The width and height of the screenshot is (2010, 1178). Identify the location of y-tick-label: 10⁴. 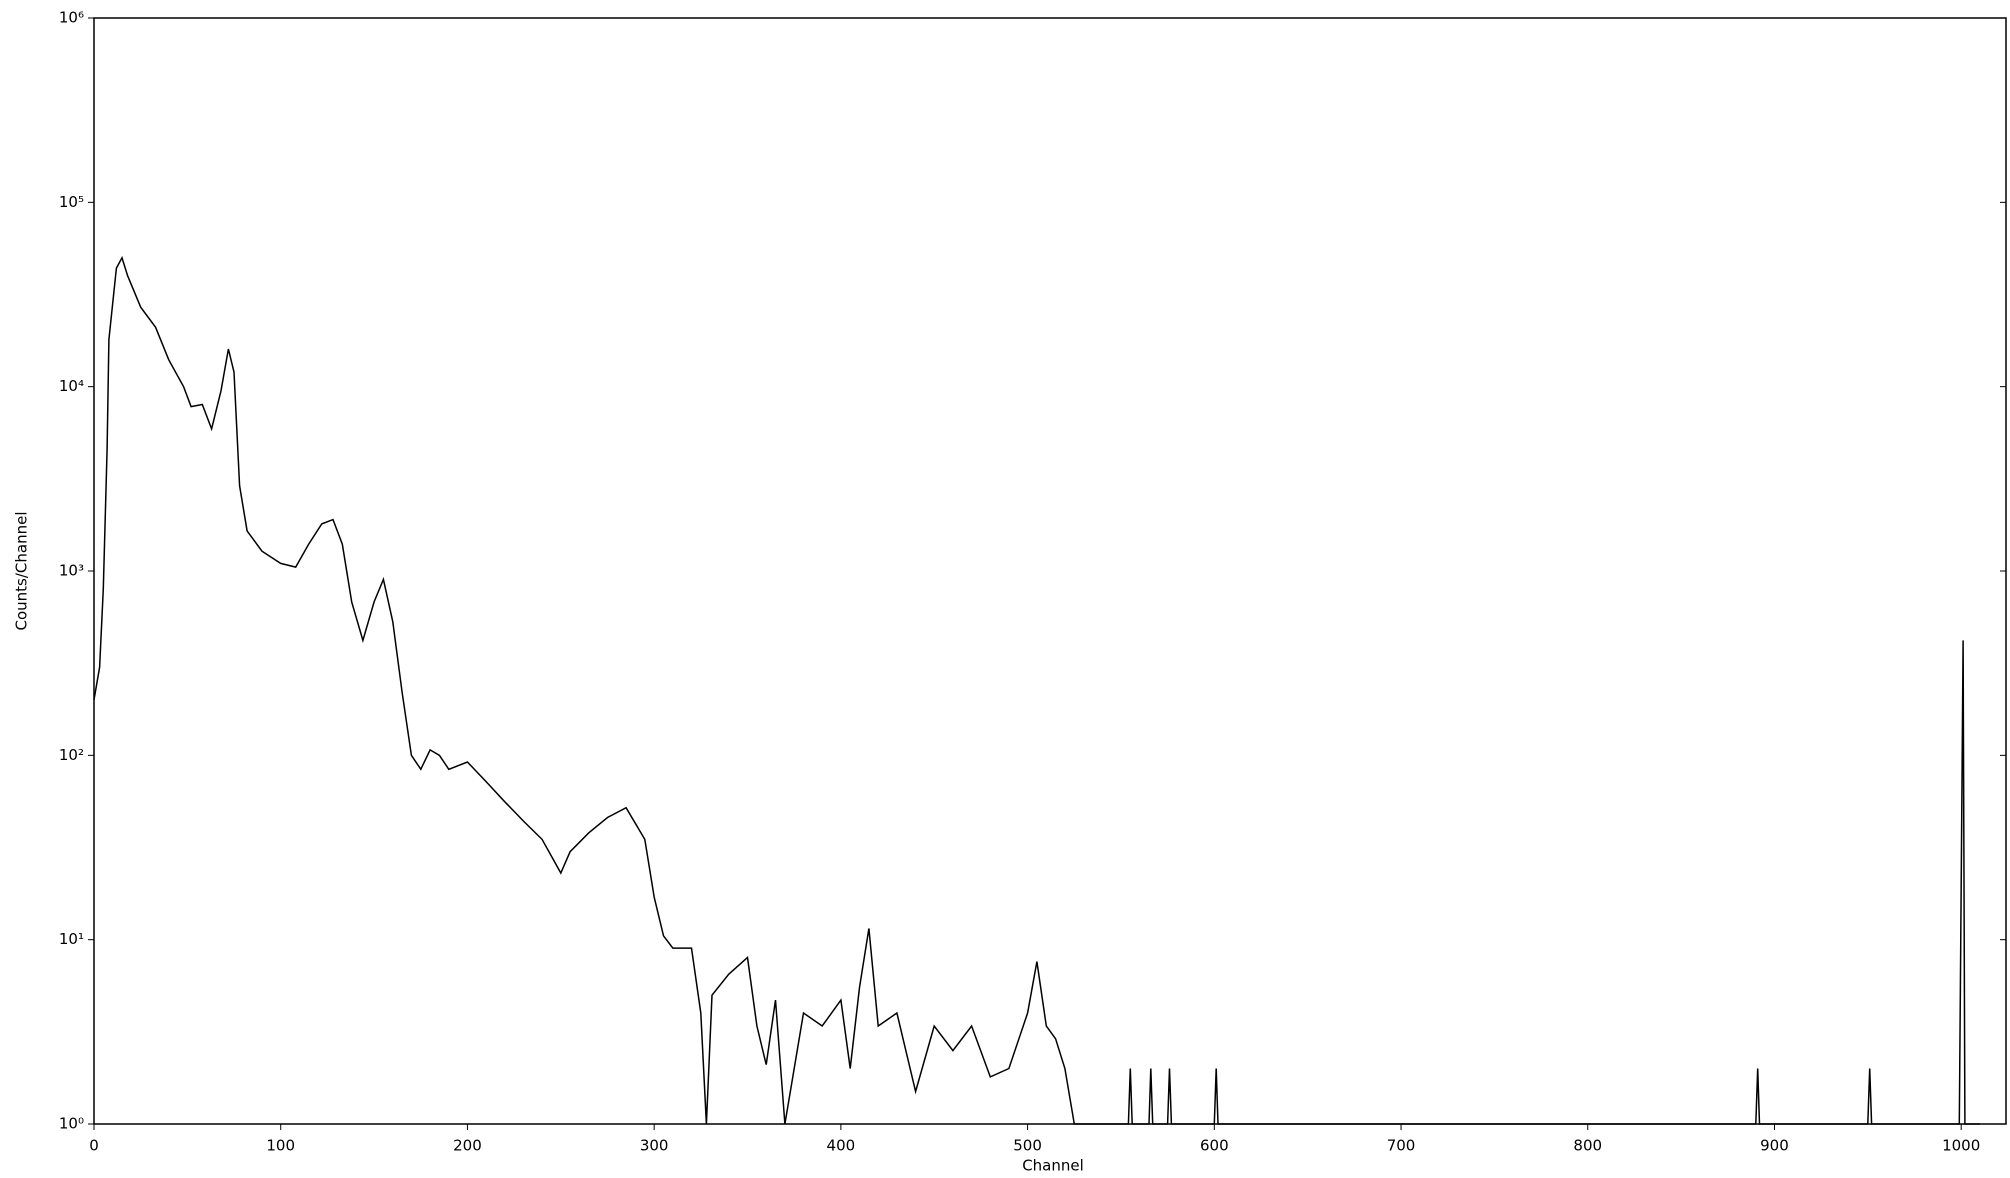
(71, 386).